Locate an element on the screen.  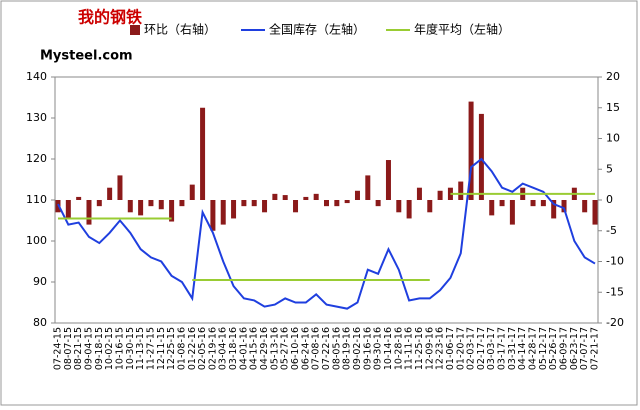
x-tick-label: 11-27-15 is located at coordinates (150, 348).